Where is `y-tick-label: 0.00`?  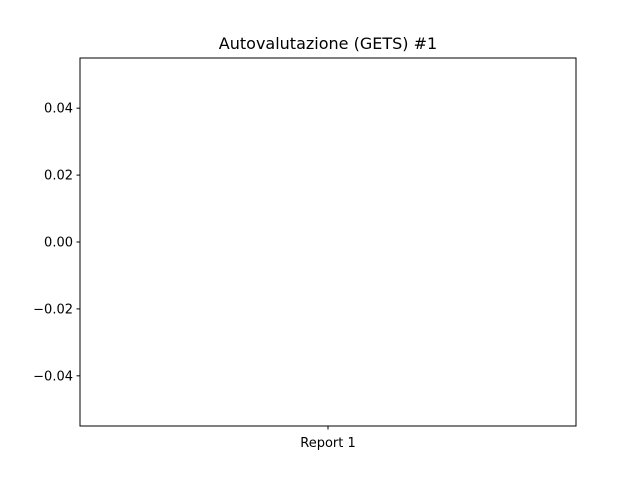 y-tick-label: 0.00 is located at coordinates (58, 243).